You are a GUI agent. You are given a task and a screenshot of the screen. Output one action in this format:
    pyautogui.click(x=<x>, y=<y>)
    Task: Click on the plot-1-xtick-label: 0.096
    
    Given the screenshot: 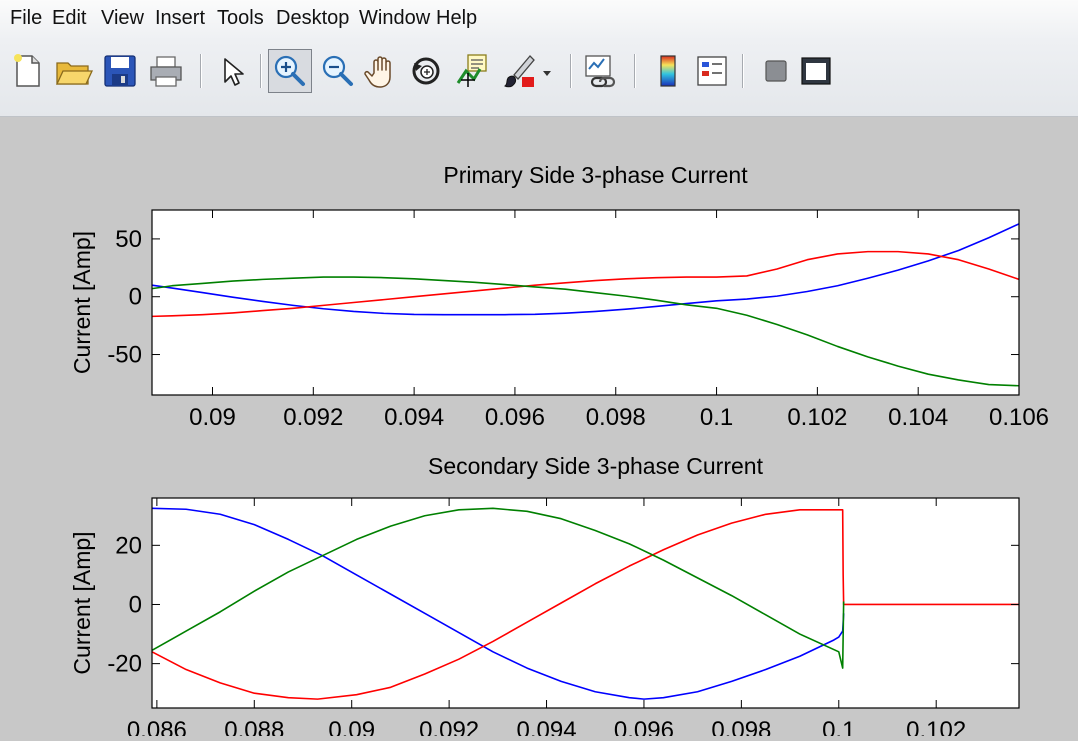 What is the action you would take?
    pyautogui.click(x=515, y=417)
    